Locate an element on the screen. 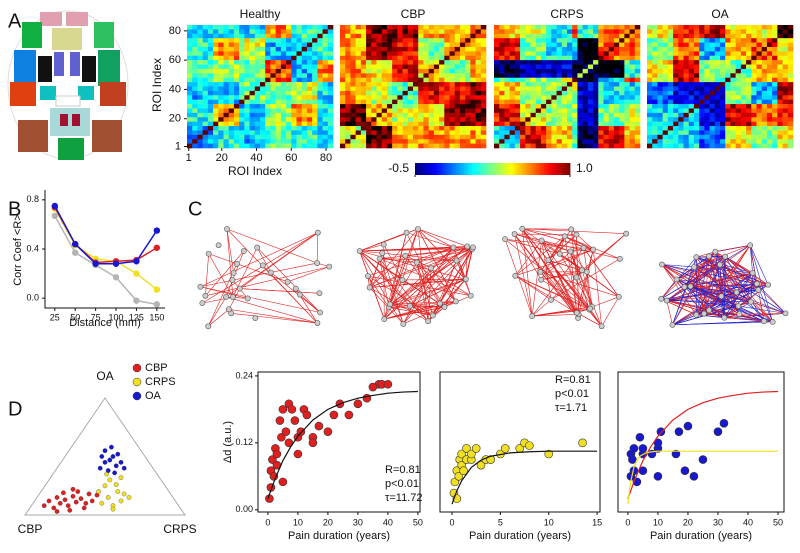 This screenshot has width=800, height=553. annotation: τ=11.72 is located at coordinates (403, 498).